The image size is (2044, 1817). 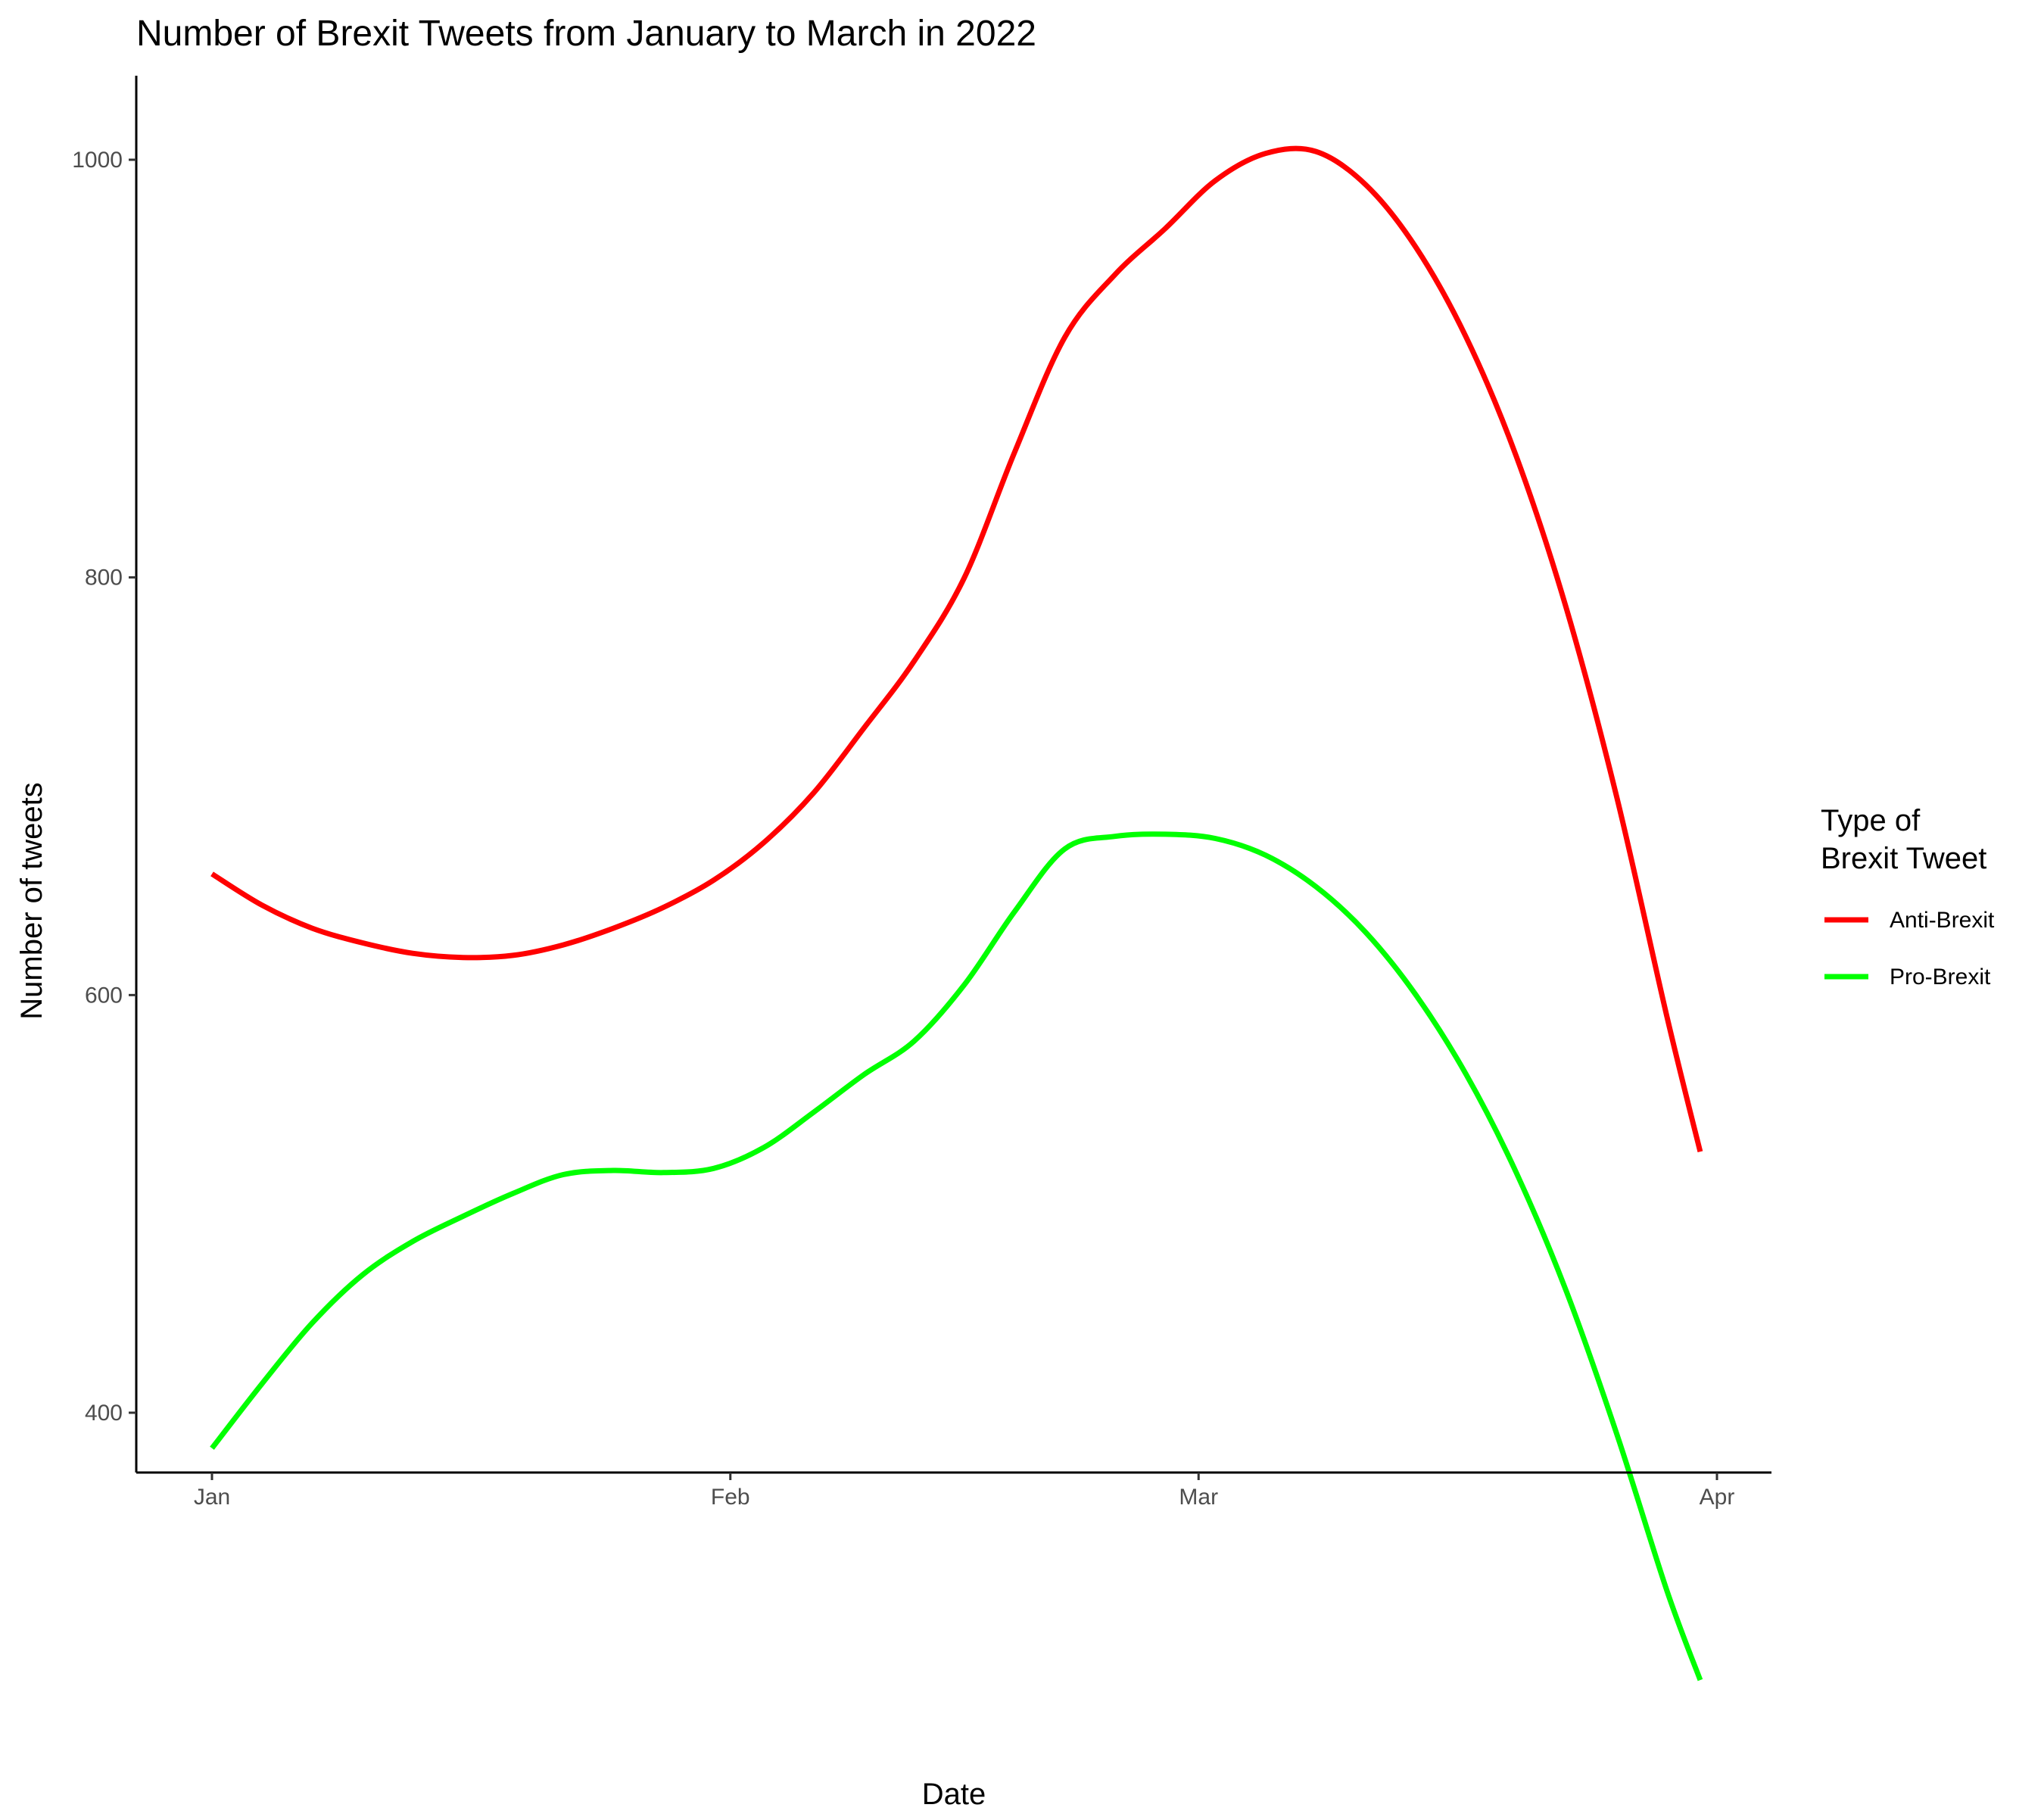 What do you see at coordinates (1903, 858) in the screenshot?
I see `legend-title-line-2: Brexit Tweet` at bounding box center [1903, 858].